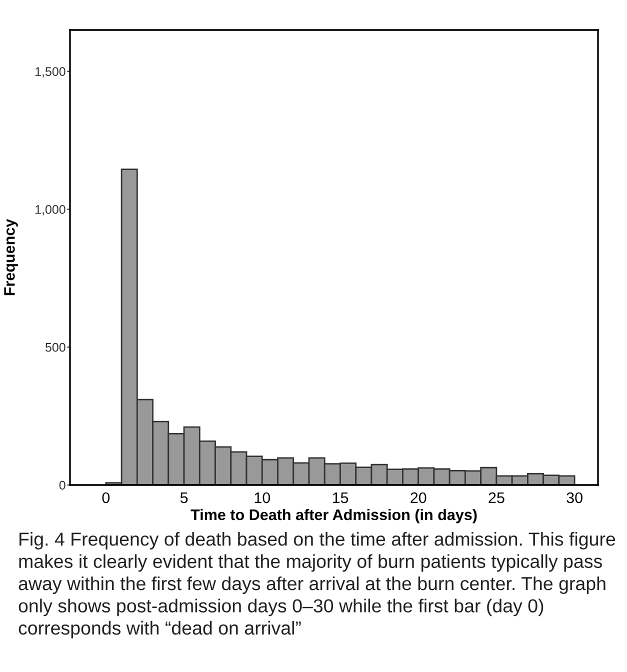 The width and height of the screenshot is (627, 672). I want to click on y-axis-title: Frequency, so click(11, 257).